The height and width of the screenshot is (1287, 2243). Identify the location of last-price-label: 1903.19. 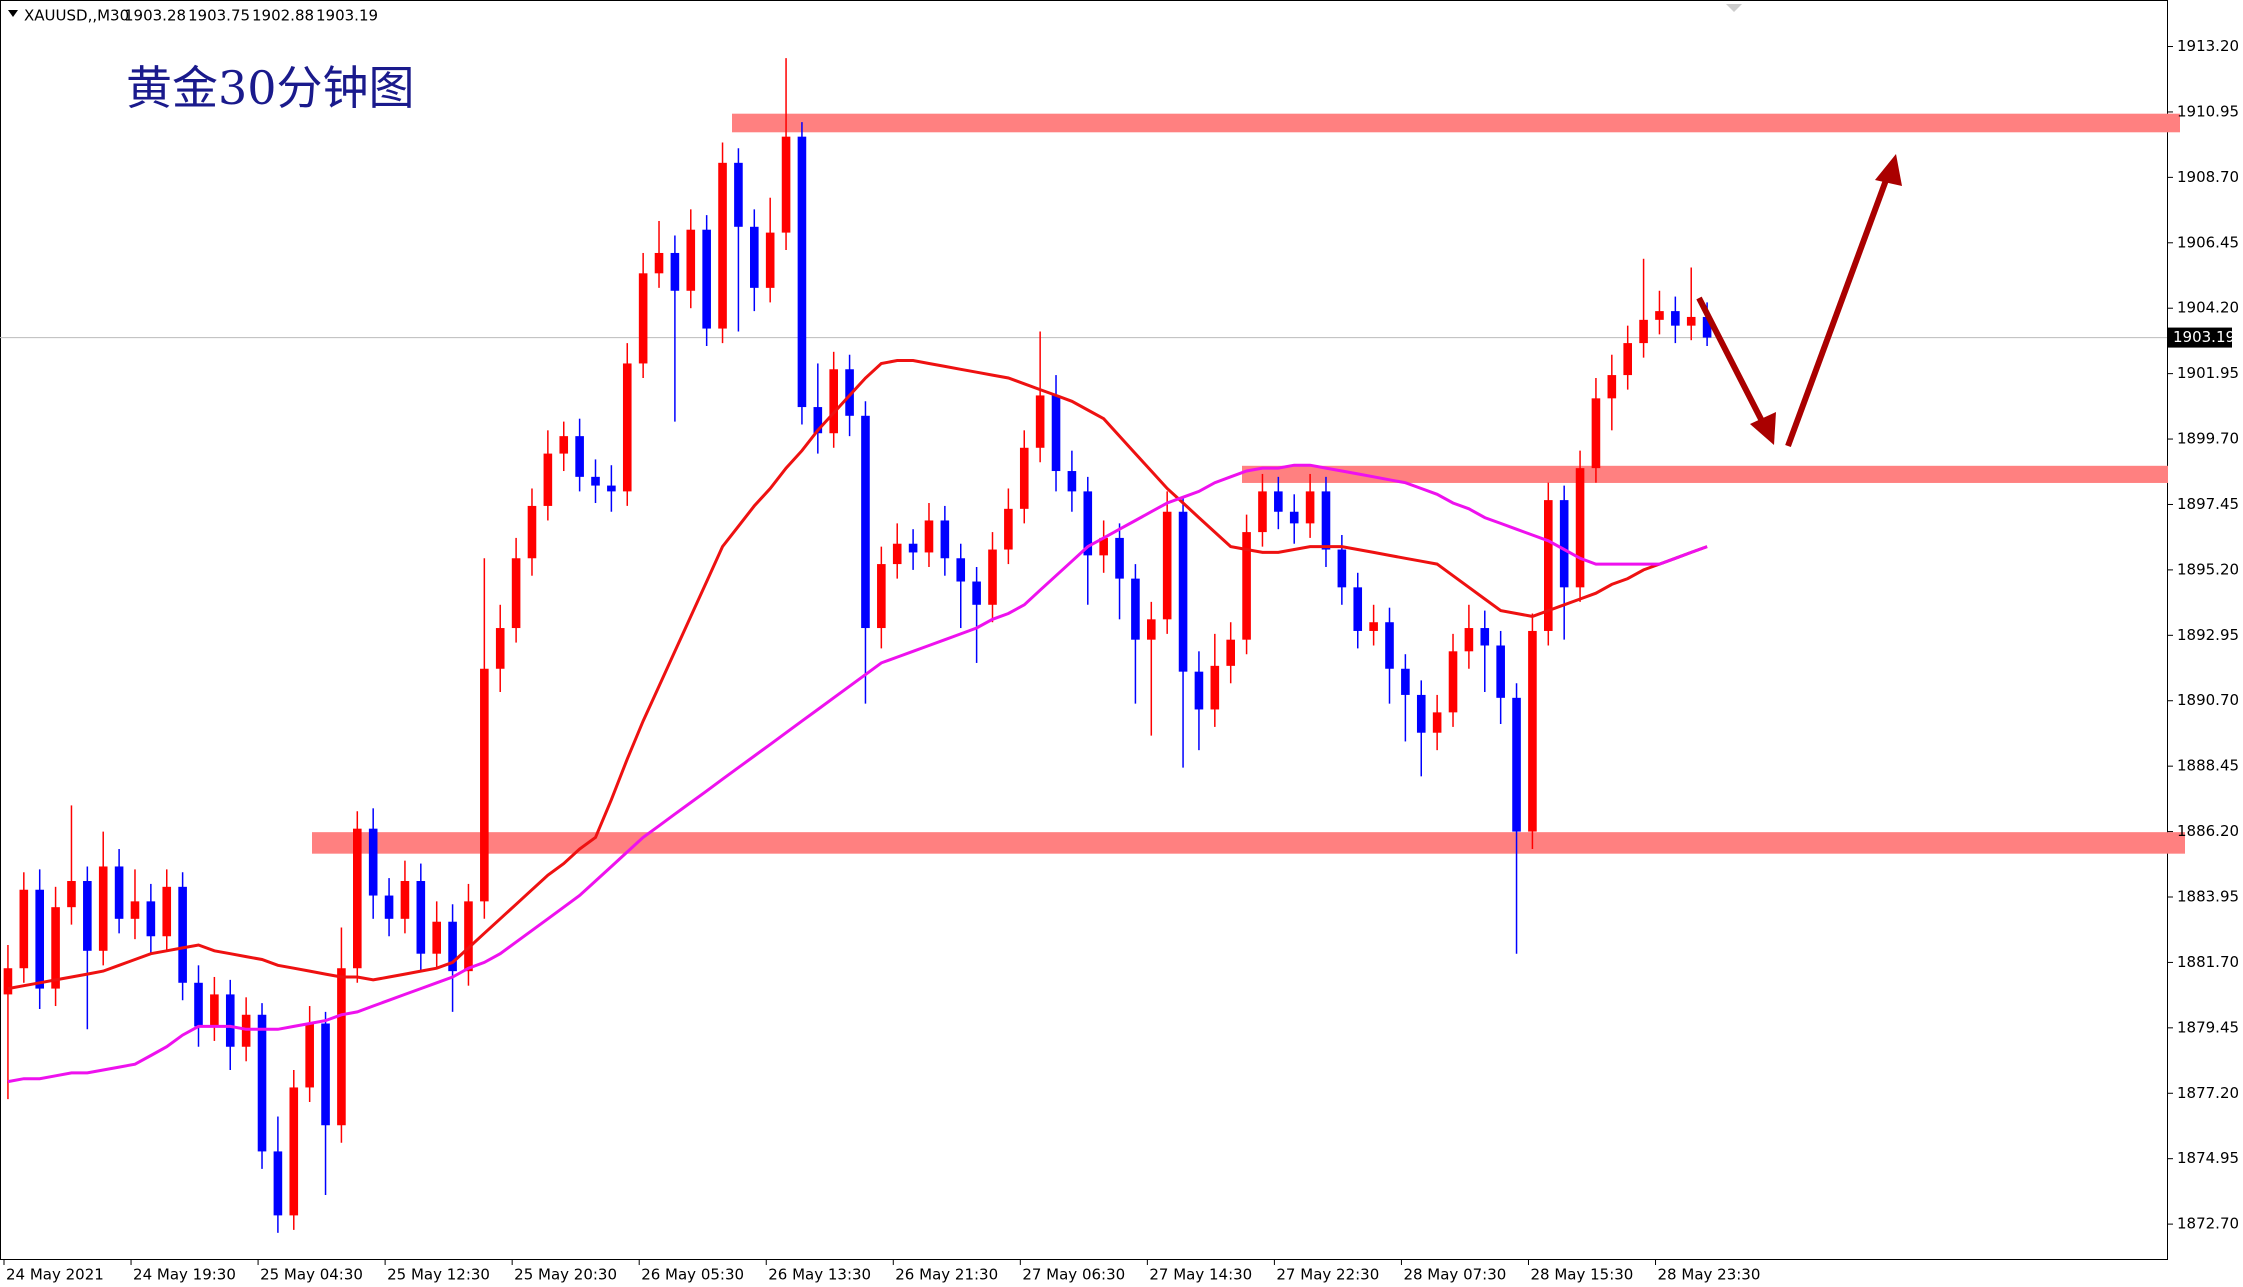
(2204, 337).